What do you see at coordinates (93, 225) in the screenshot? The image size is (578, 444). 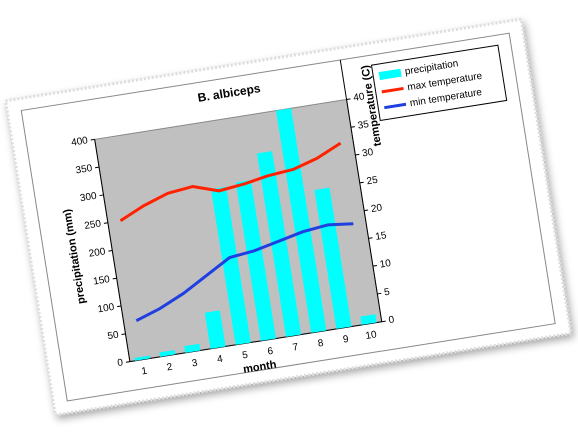 I see `y-tick-label: 250` at bounding box center [93, 225].